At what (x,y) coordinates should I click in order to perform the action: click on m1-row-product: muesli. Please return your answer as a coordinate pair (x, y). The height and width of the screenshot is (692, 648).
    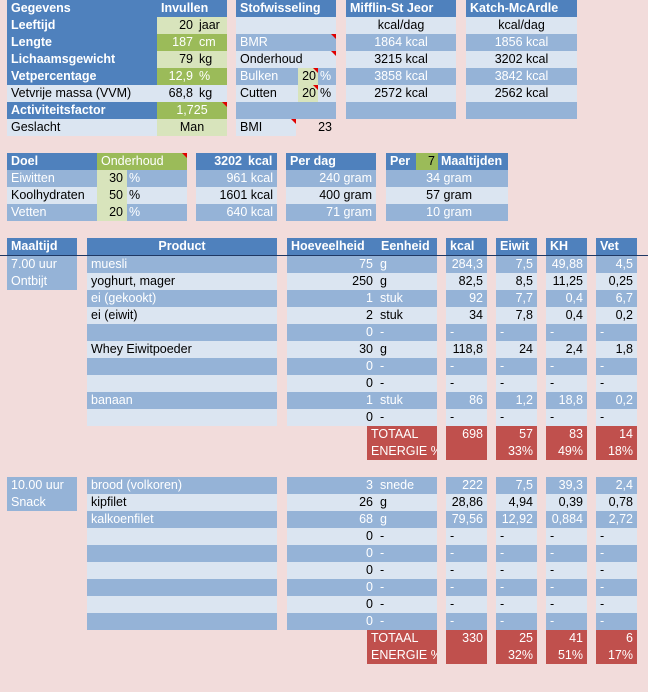
    Looking at the image, I should click on (182, 264).